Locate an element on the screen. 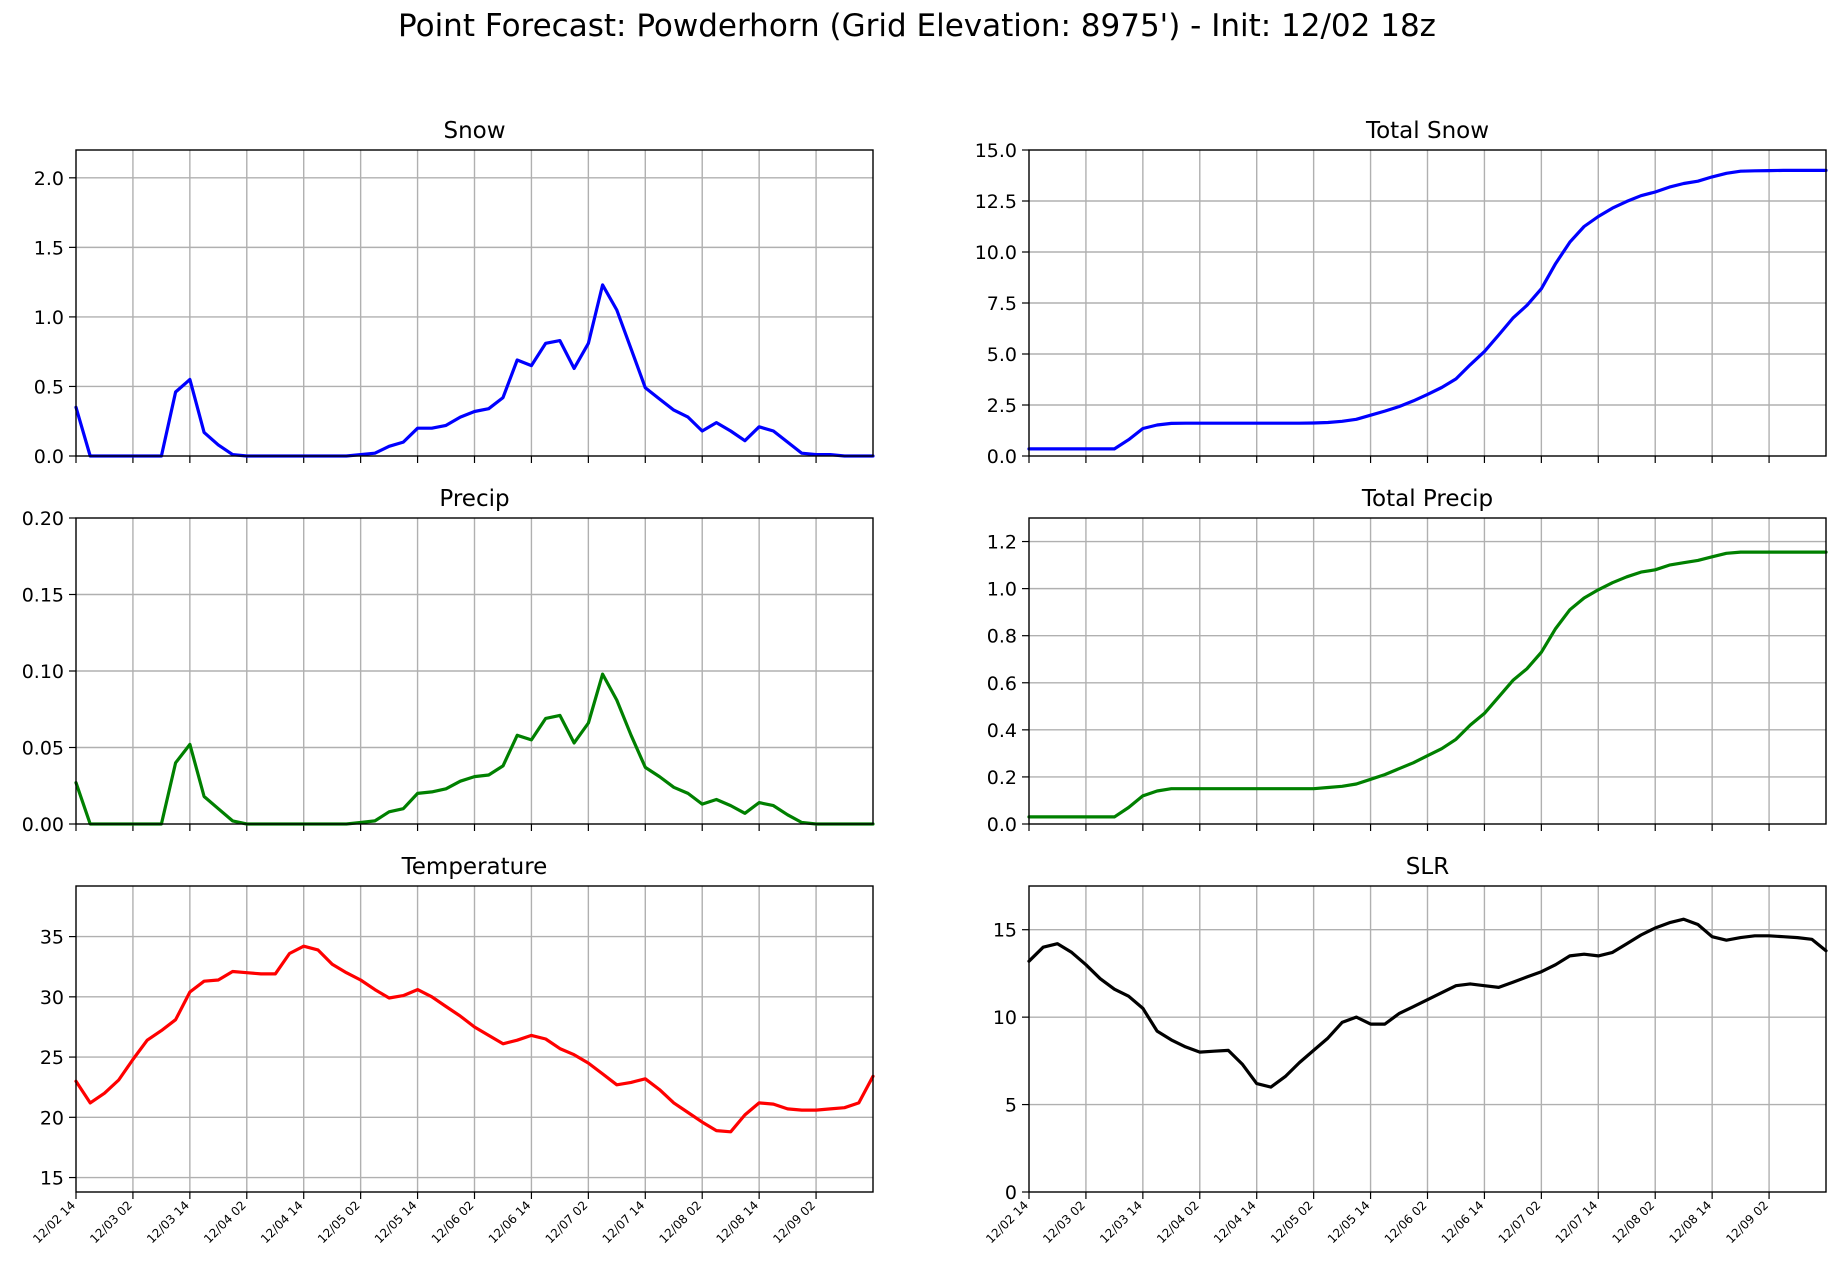 The height and width of the screenshot is (1274, 1834). y-tick-label: 0.00 is located at coordinates (43, 825).